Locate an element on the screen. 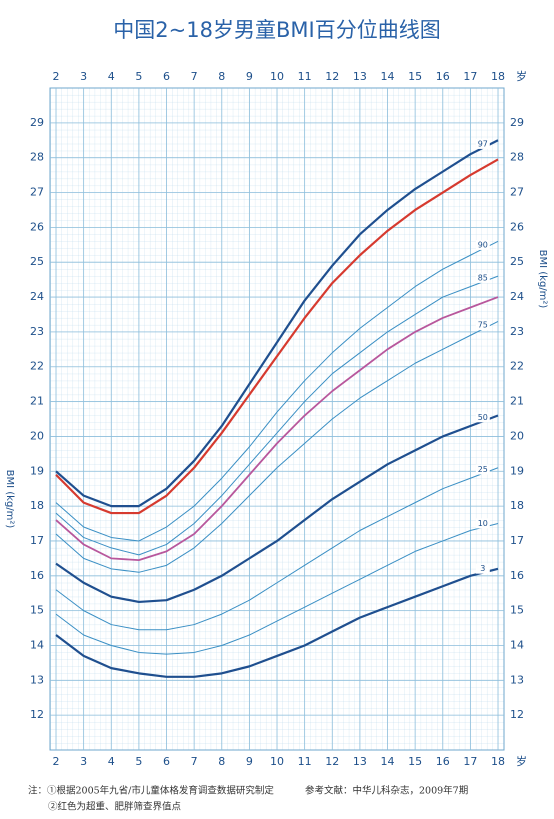 The width and height of the screenshot is (554, 819). note: ②红色为超重、肥胖筛查界值点 is located at coordinates (115, 807).